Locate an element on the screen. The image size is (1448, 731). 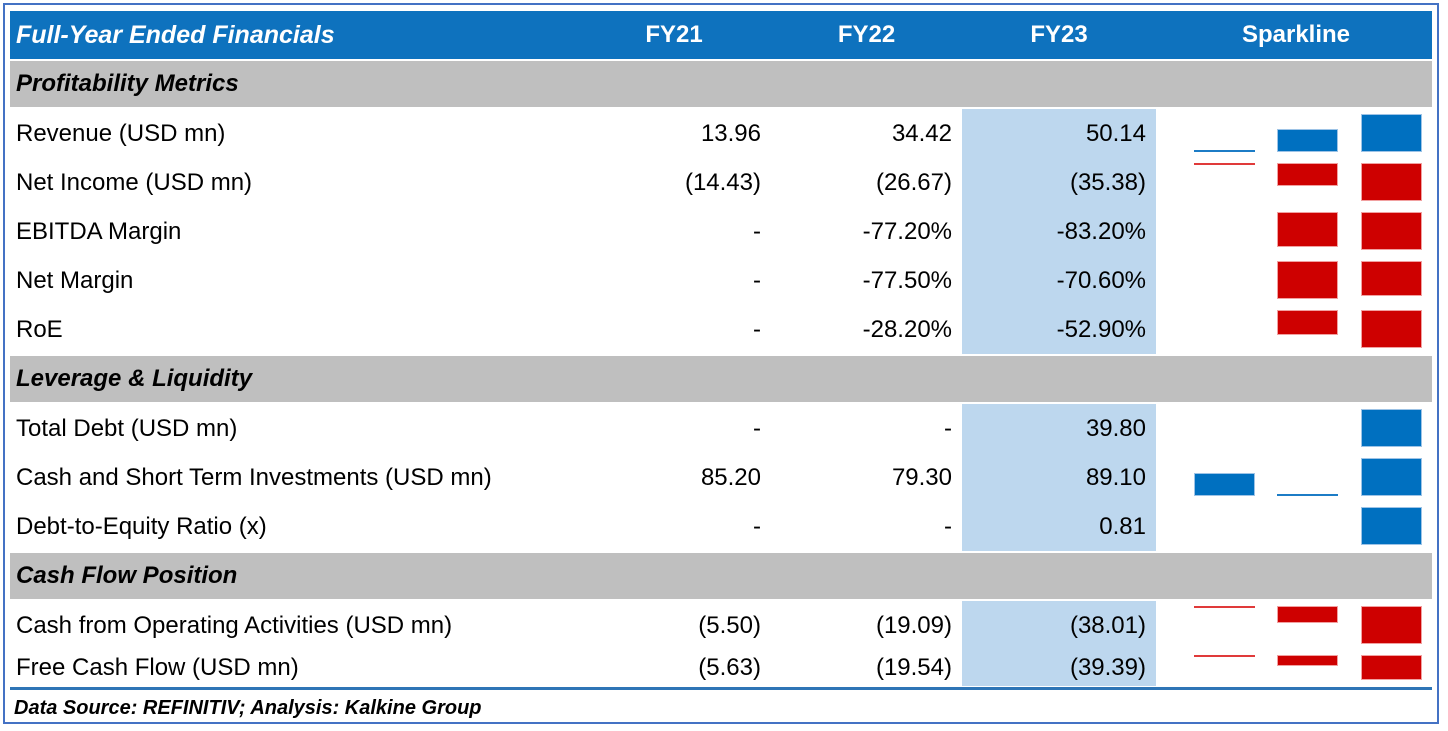
row-label: Revenue (USD mn) is located at coordinates (121, 133).